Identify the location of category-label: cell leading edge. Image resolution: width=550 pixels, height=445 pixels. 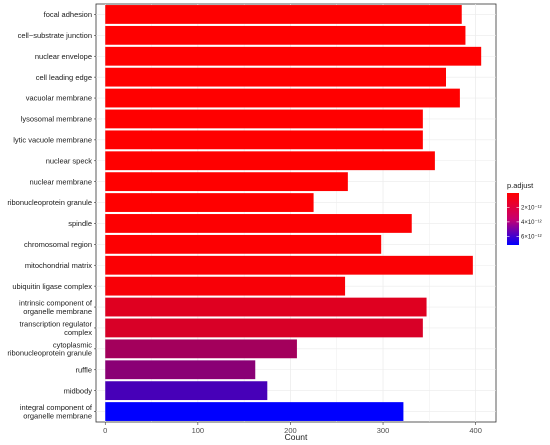
(64, 77).